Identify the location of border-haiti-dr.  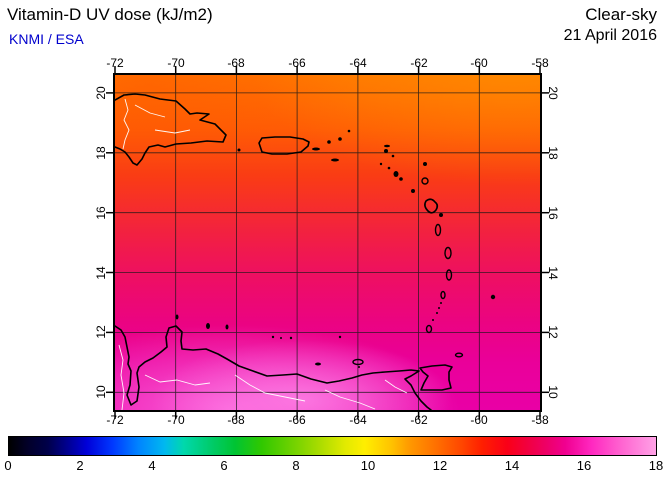
(126, 124).